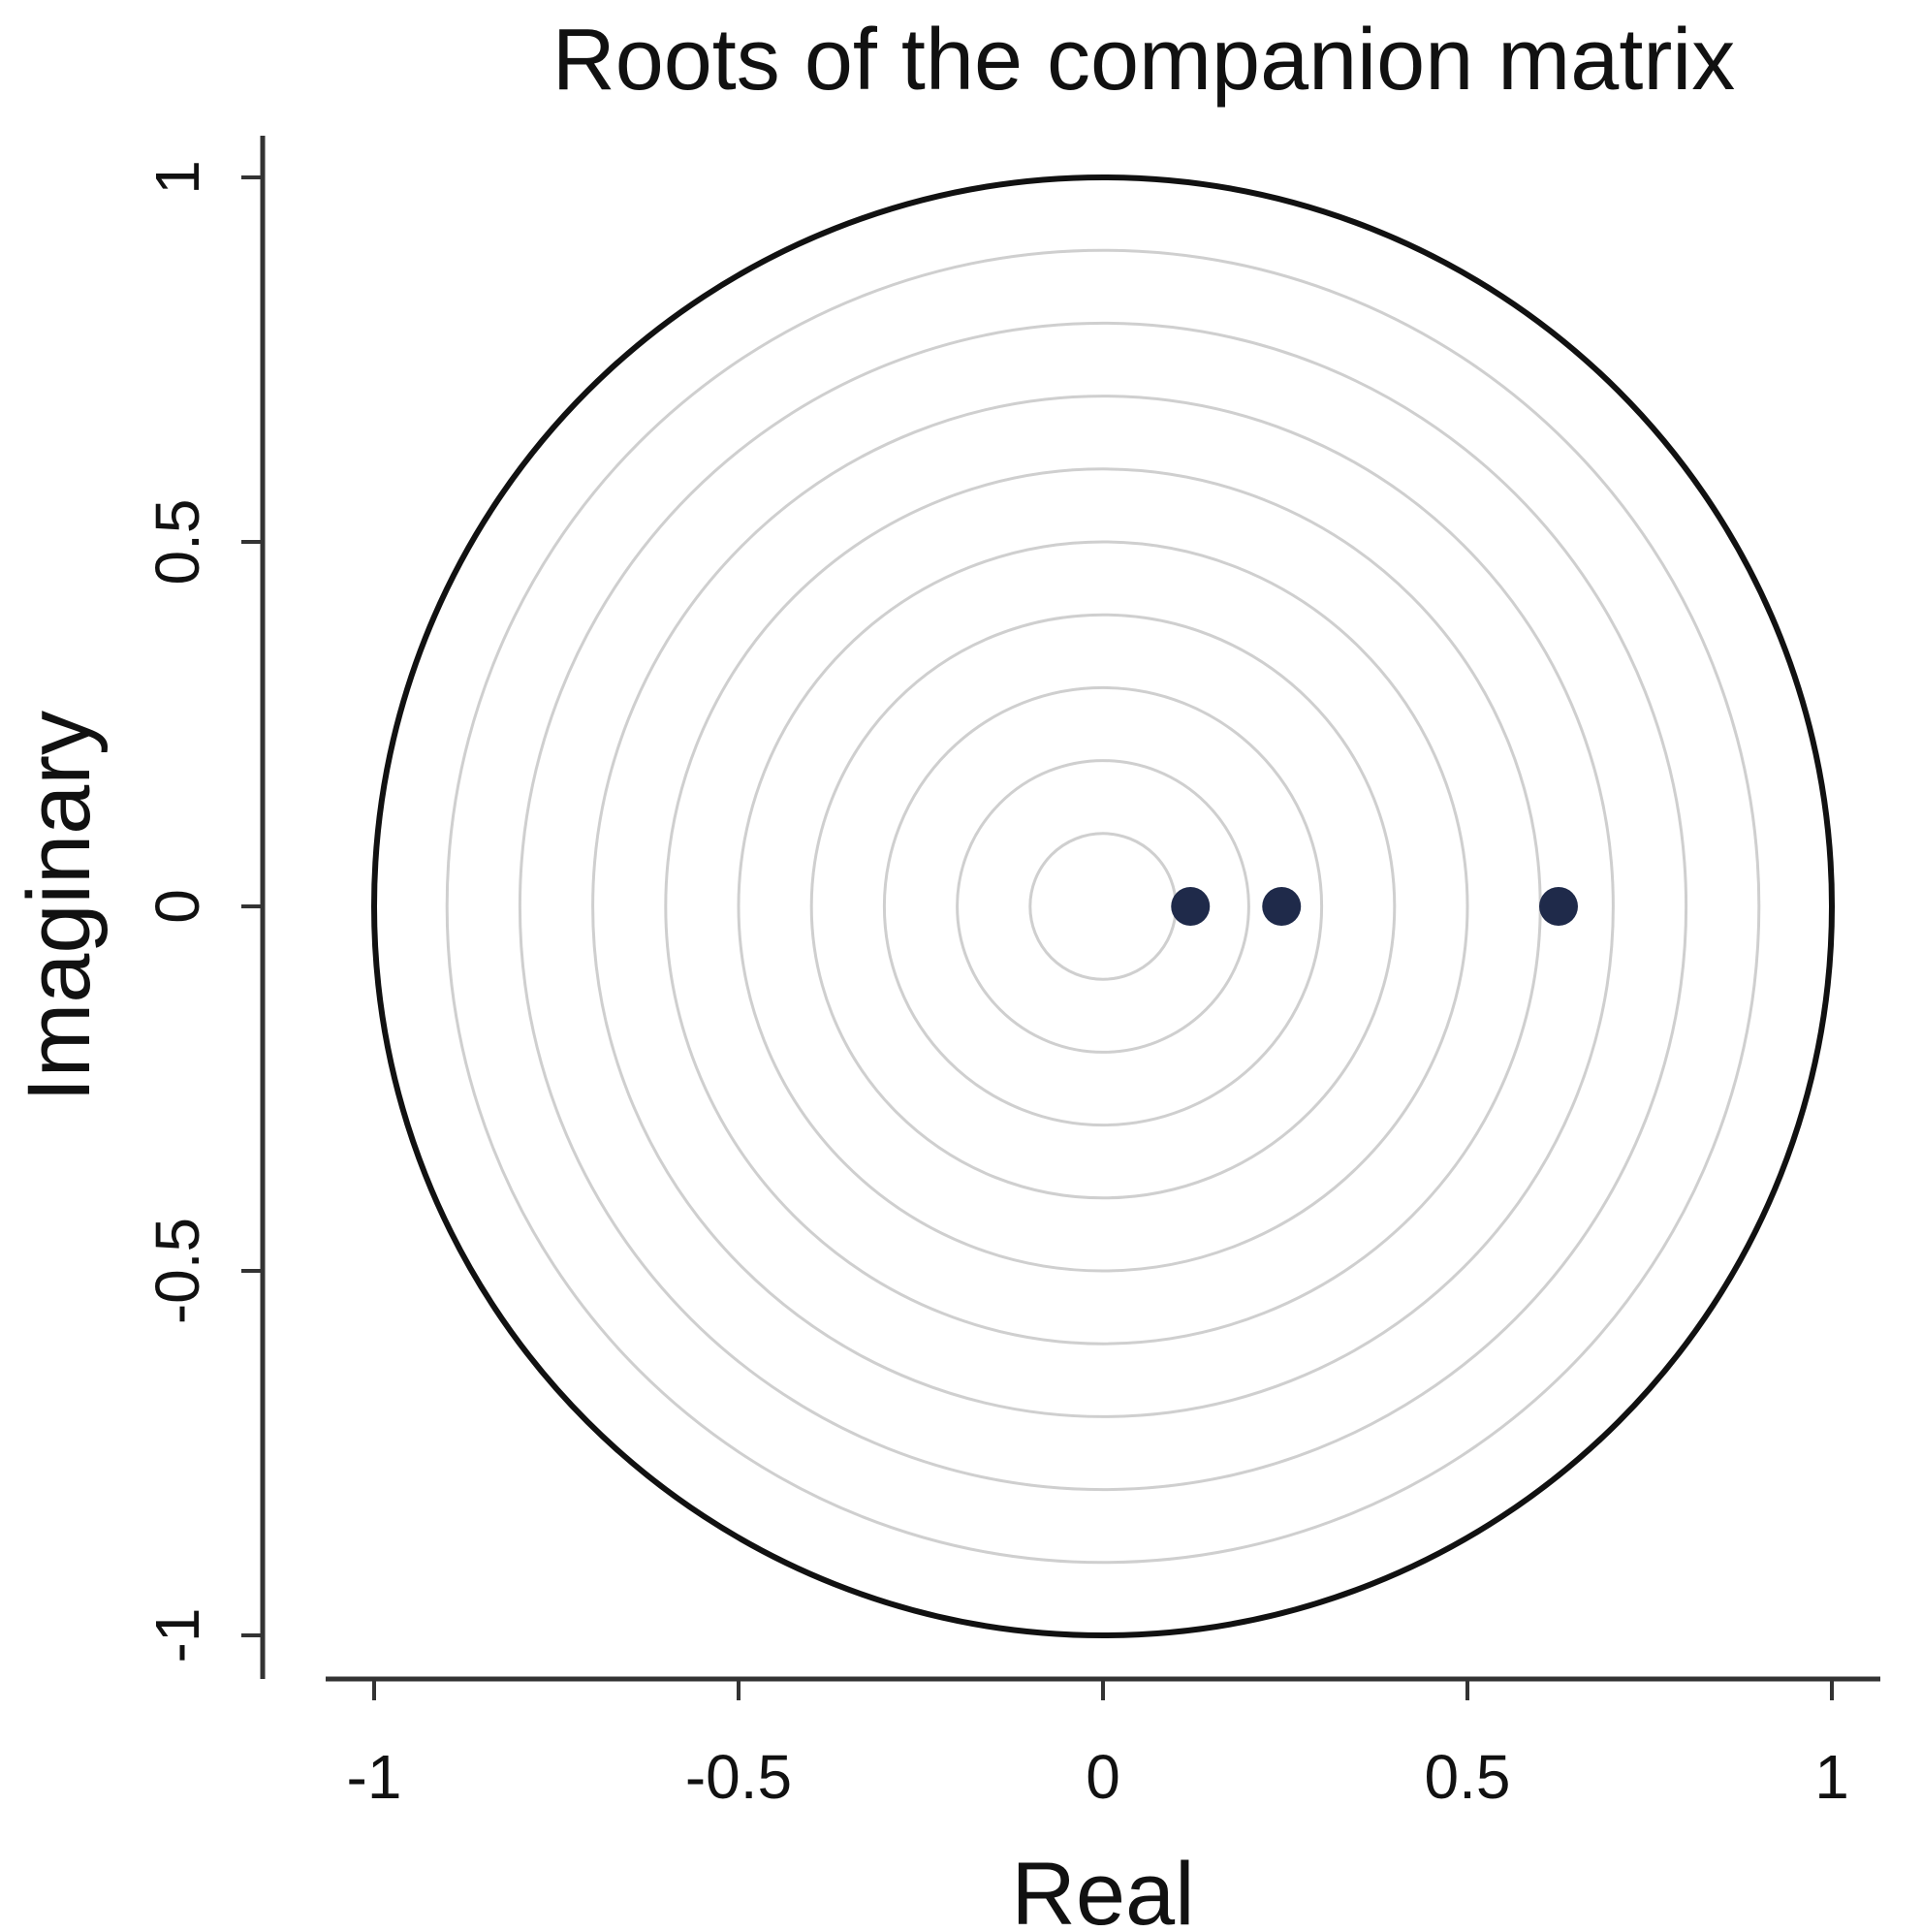 The image size is (1922, 1932). I want to click on x-axis-label: Real, so click(1102, 1888).